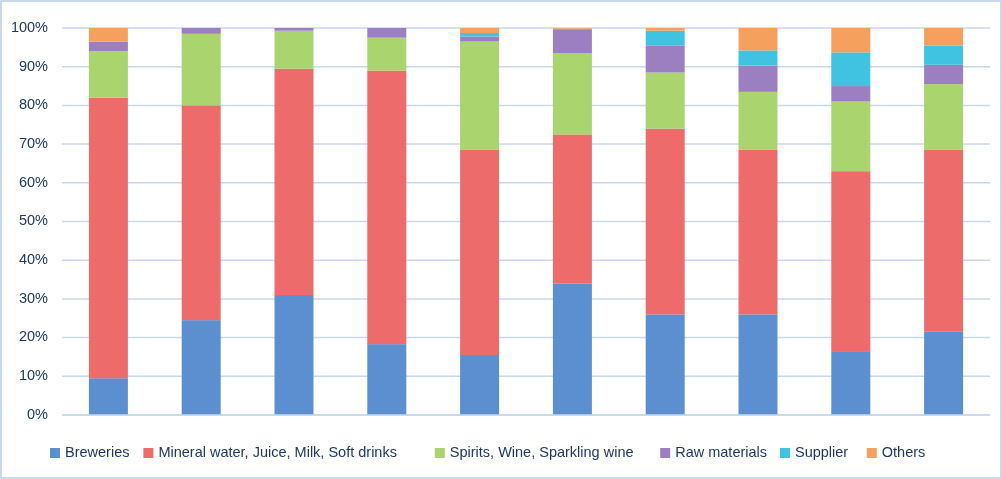 The height and width of the screenshot is (479, 1002). I want to click on y-tick-label: 60%, so click(33, 181).